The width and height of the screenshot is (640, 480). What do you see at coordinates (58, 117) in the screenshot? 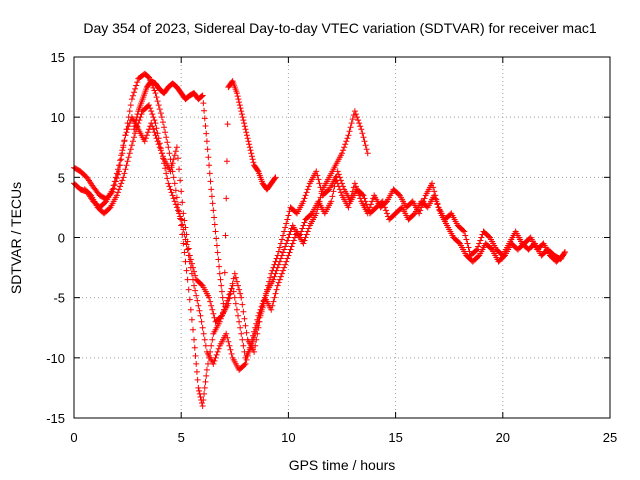
I see `y-tick-label: 10` at bounding box center [58, 117].